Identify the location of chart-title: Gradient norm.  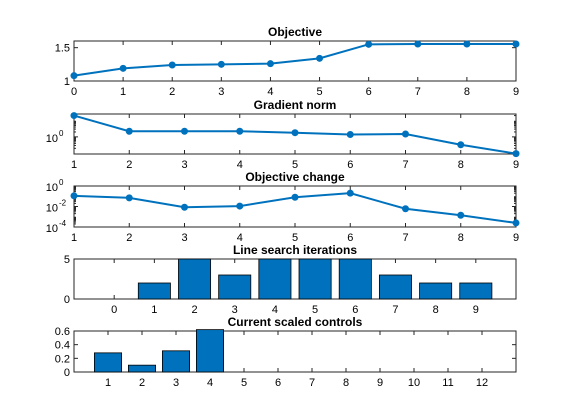
(295, 105).